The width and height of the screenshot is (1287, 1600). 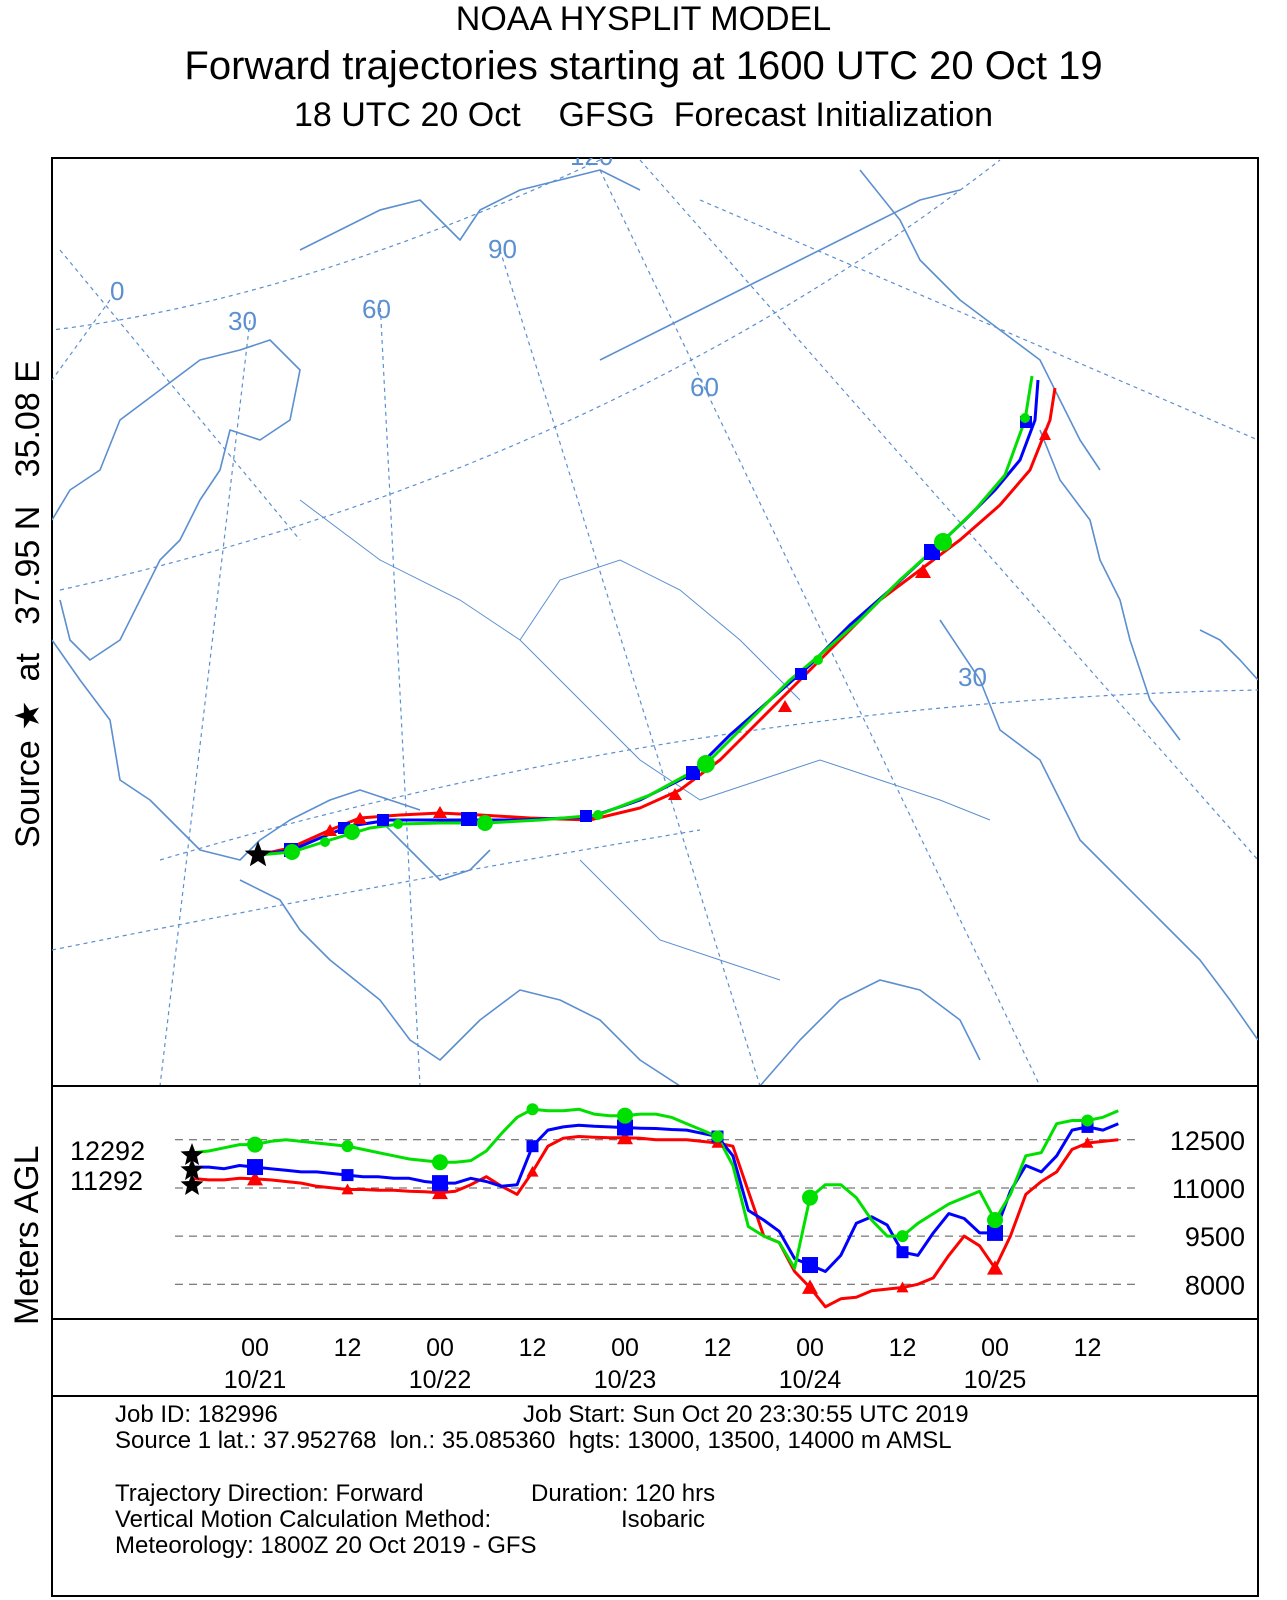 I want to click on graticule-meridian-60a, so click(x=400, y=692).